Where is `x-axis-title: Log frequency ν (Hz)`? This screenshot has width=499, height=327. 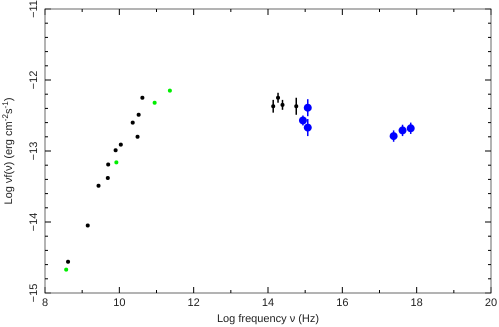
x-axis-title: Log frequency ν (Hz) is located at coordinates (268, 319).